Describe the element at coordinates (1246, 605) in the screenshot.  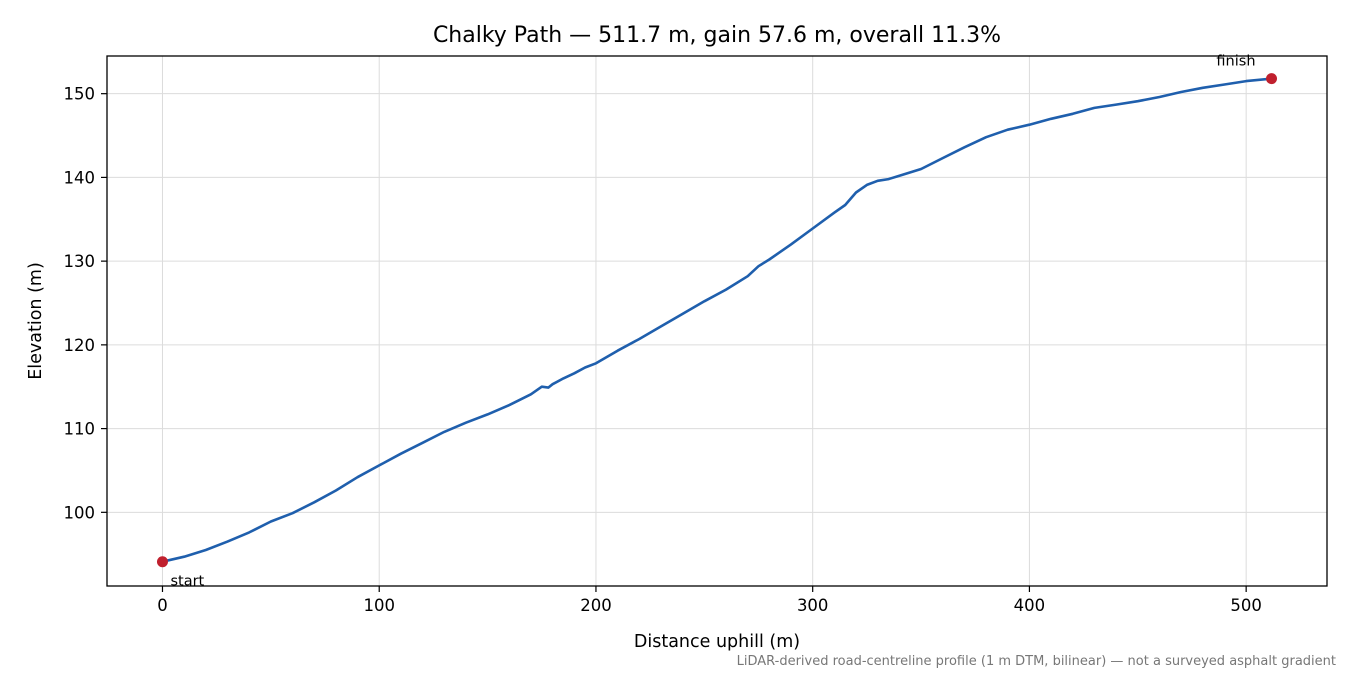
I see `x-tick-label: 500` at that location.